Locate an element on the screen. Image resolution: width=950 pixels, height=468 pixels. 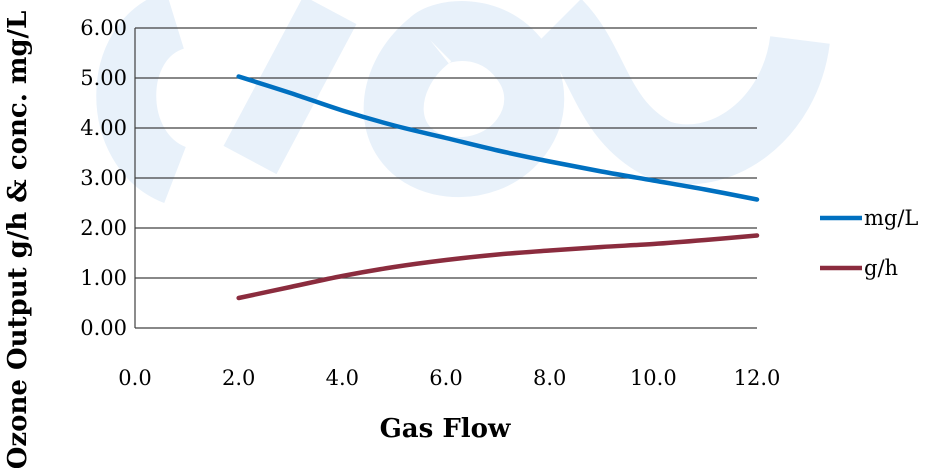
y-tick-label: 4.00 is located at coordinates (103, 128).